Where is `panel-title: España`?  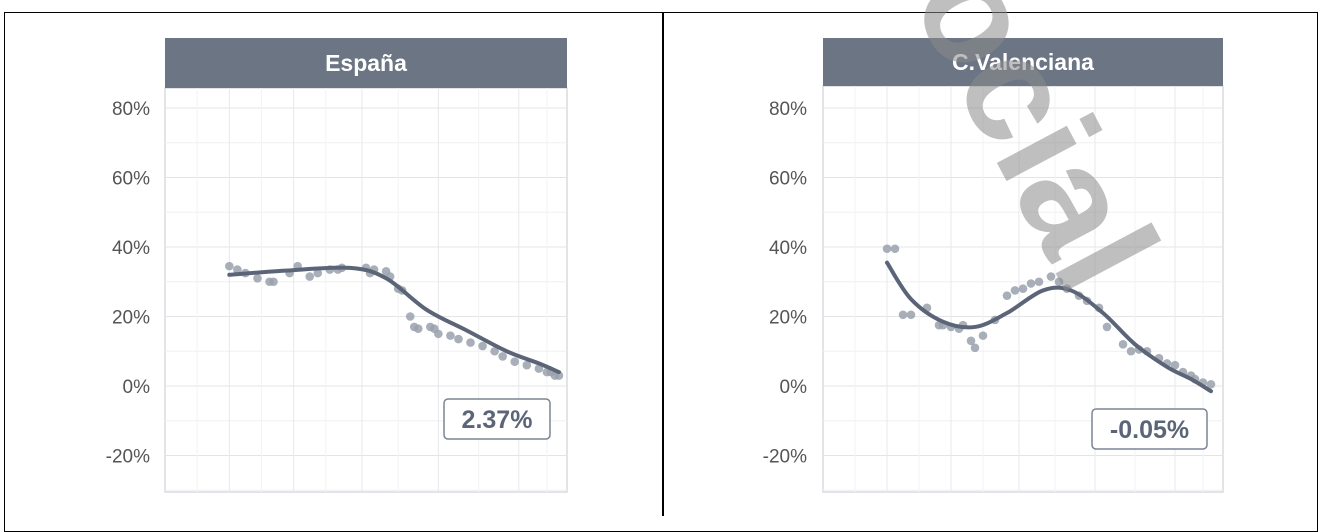
panel-title: España is located at coordinates (366, 63).